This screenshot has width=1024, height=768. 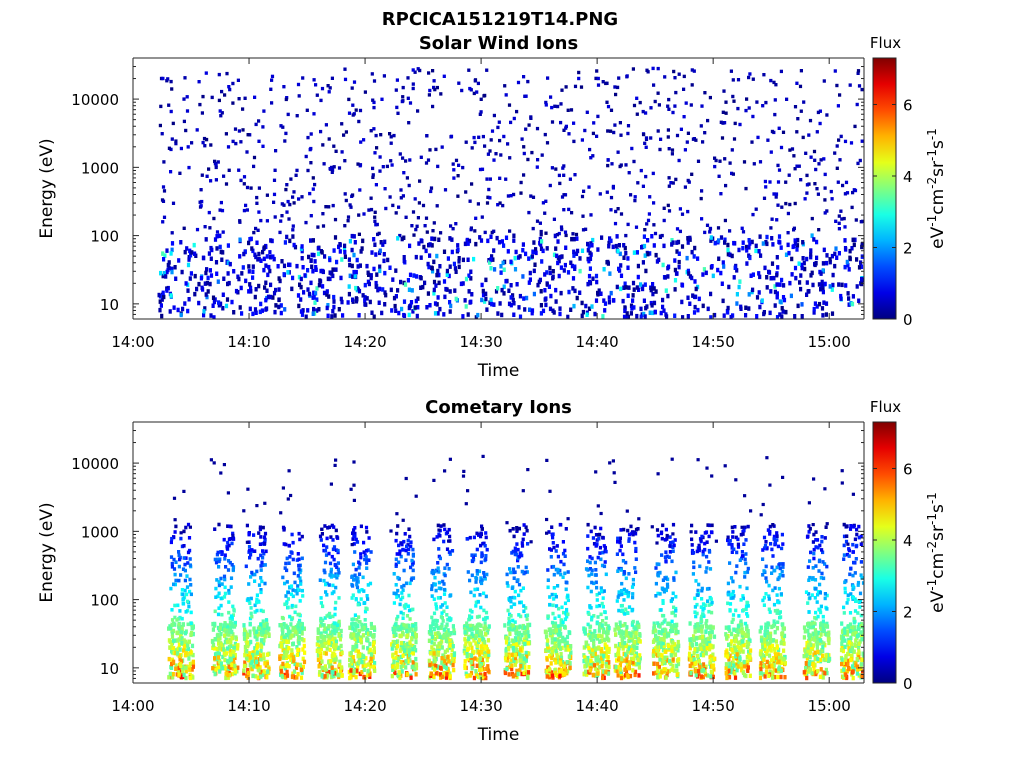 I want to click on colorbar-label-part: -2, so click(x=932, y=183).